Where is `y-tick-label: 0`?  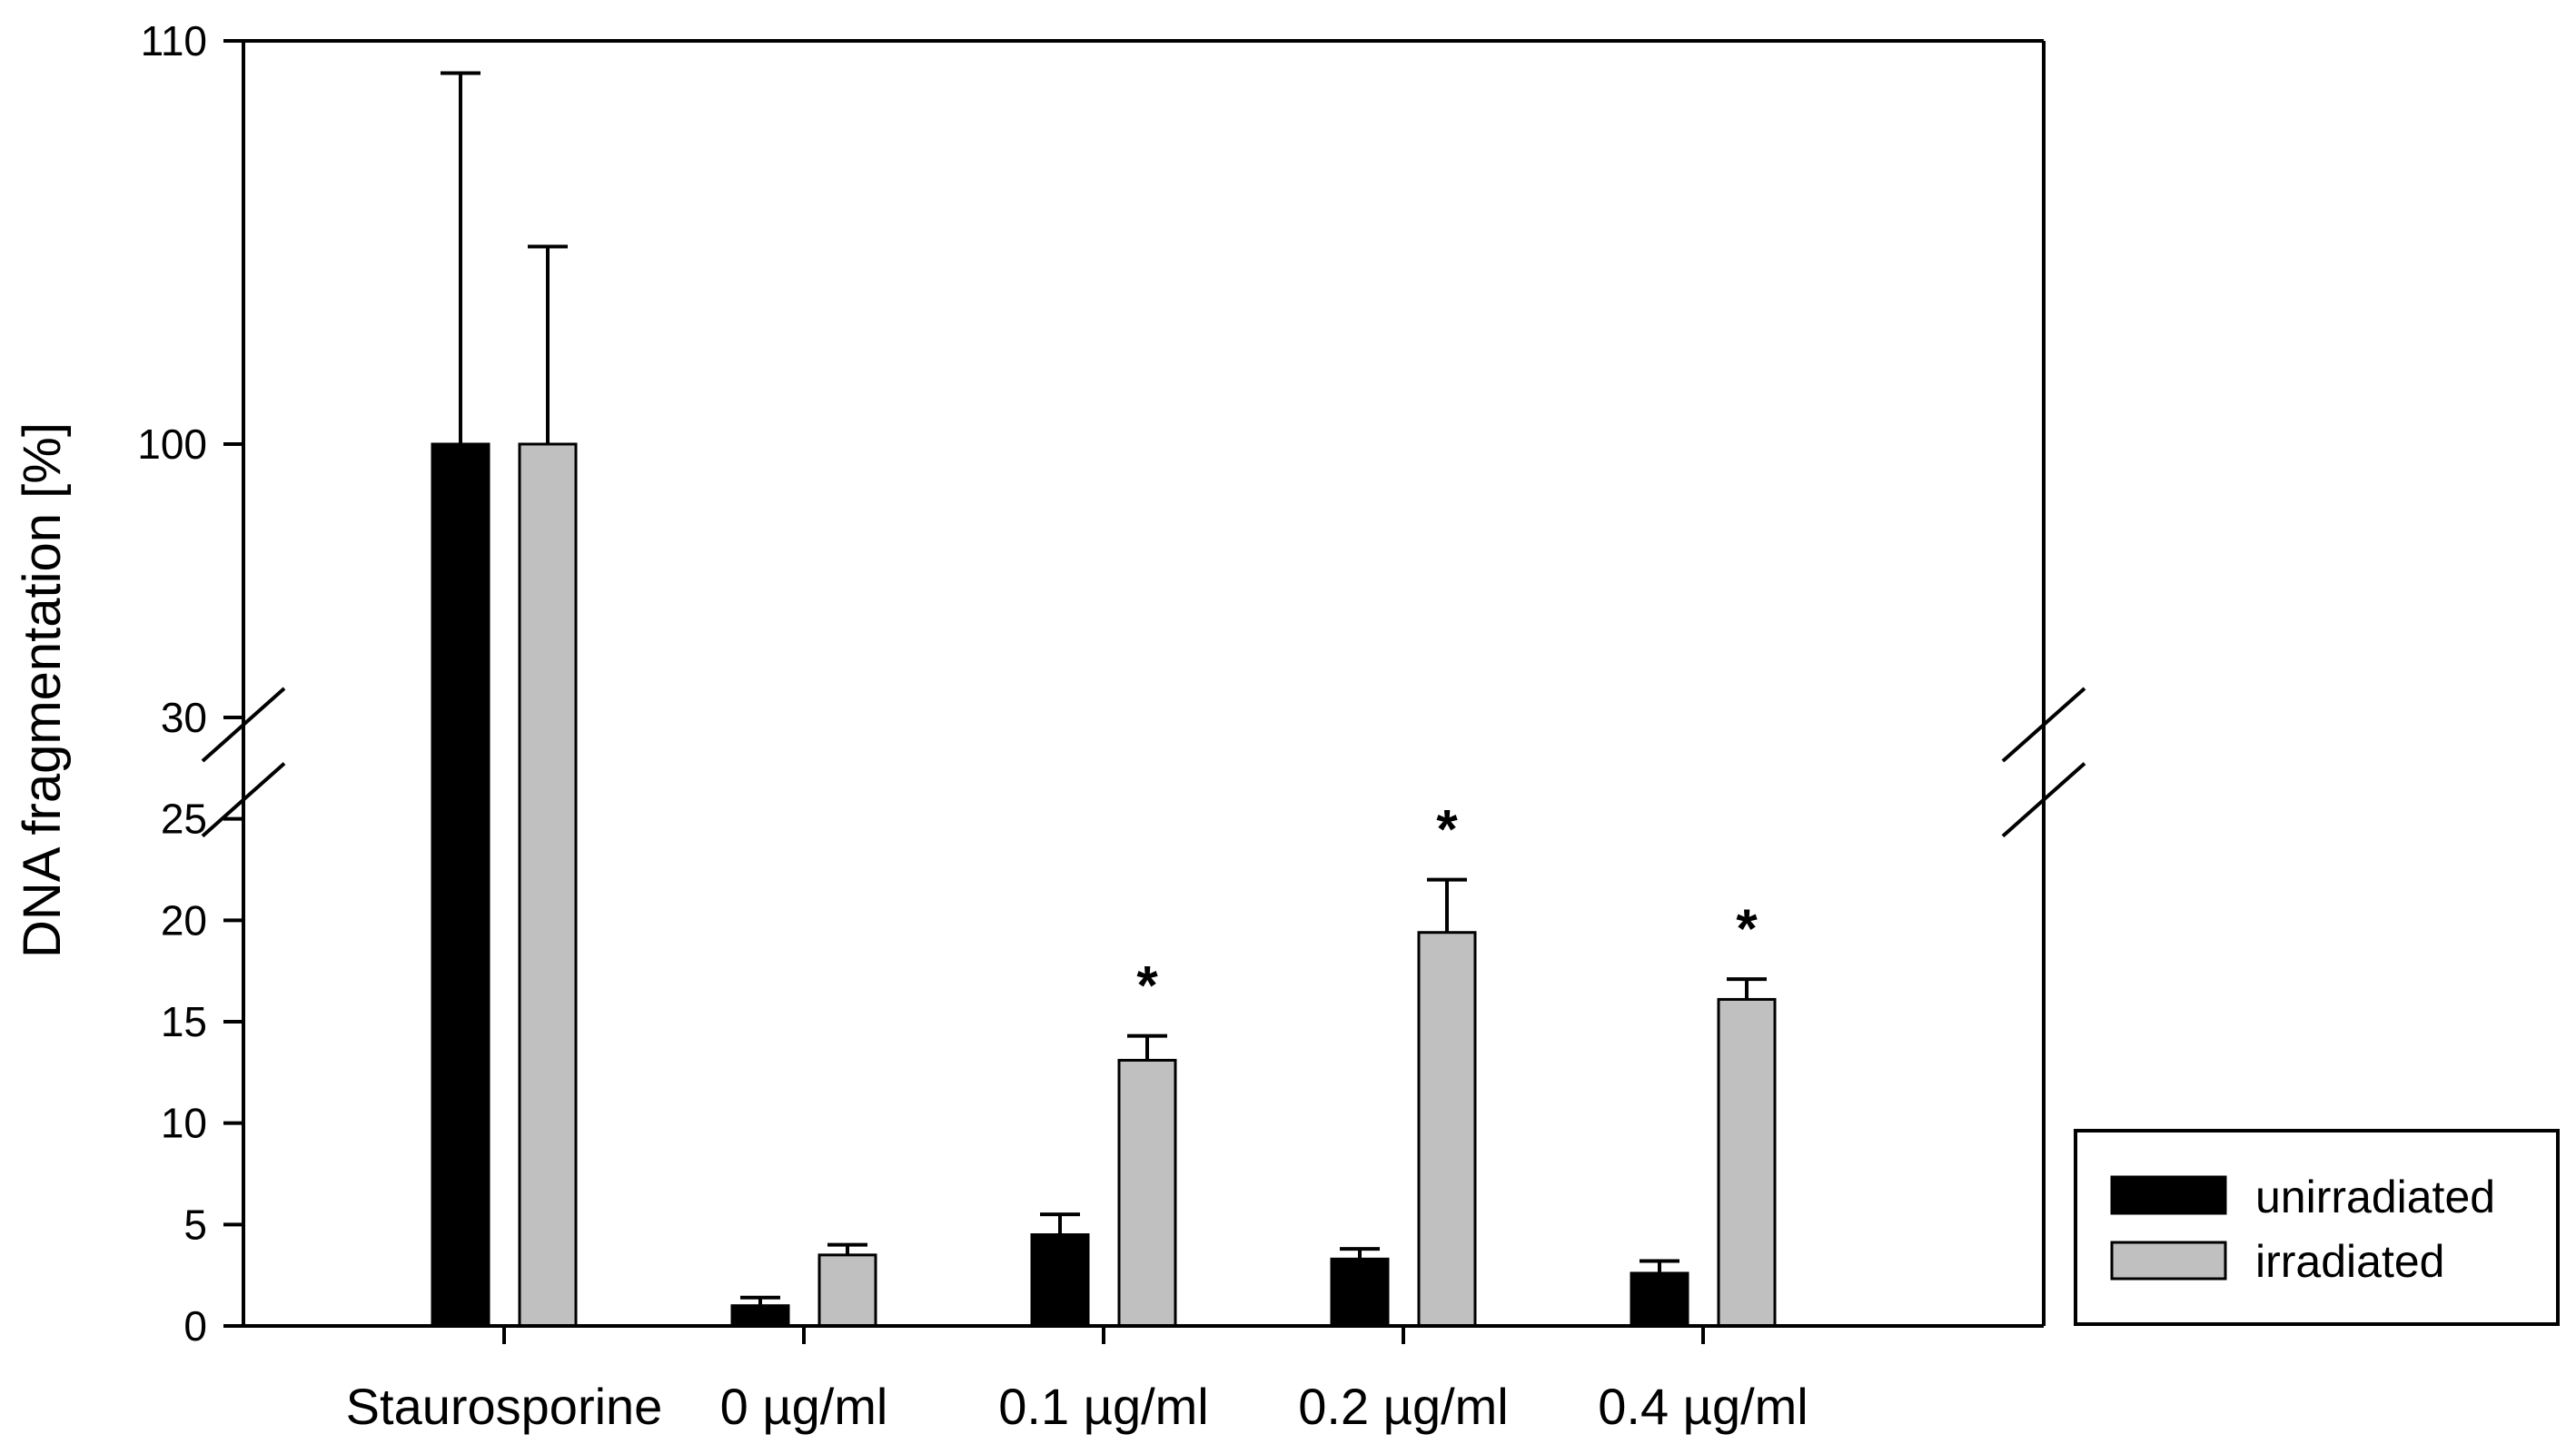 y-tick-label: 0 is located at coordinates (195, 1326).